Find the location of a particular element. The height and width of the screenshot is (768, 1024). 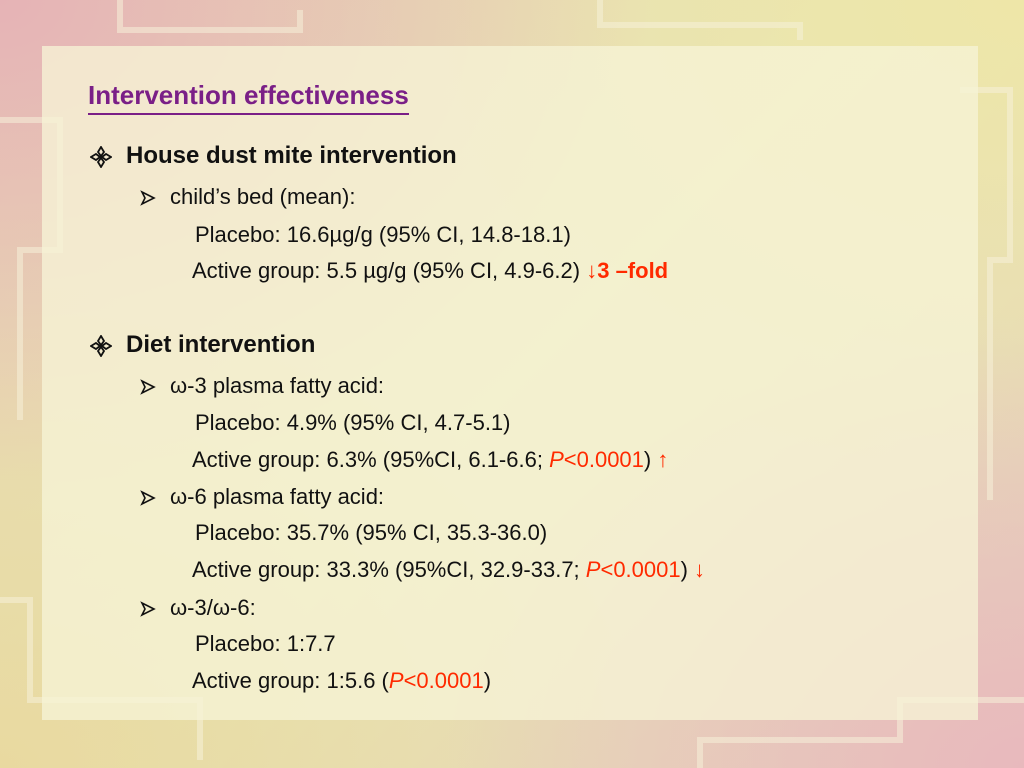

sub-item-omega6: ω-6 plasma fatty acid: is located at coordinates (262, 497).